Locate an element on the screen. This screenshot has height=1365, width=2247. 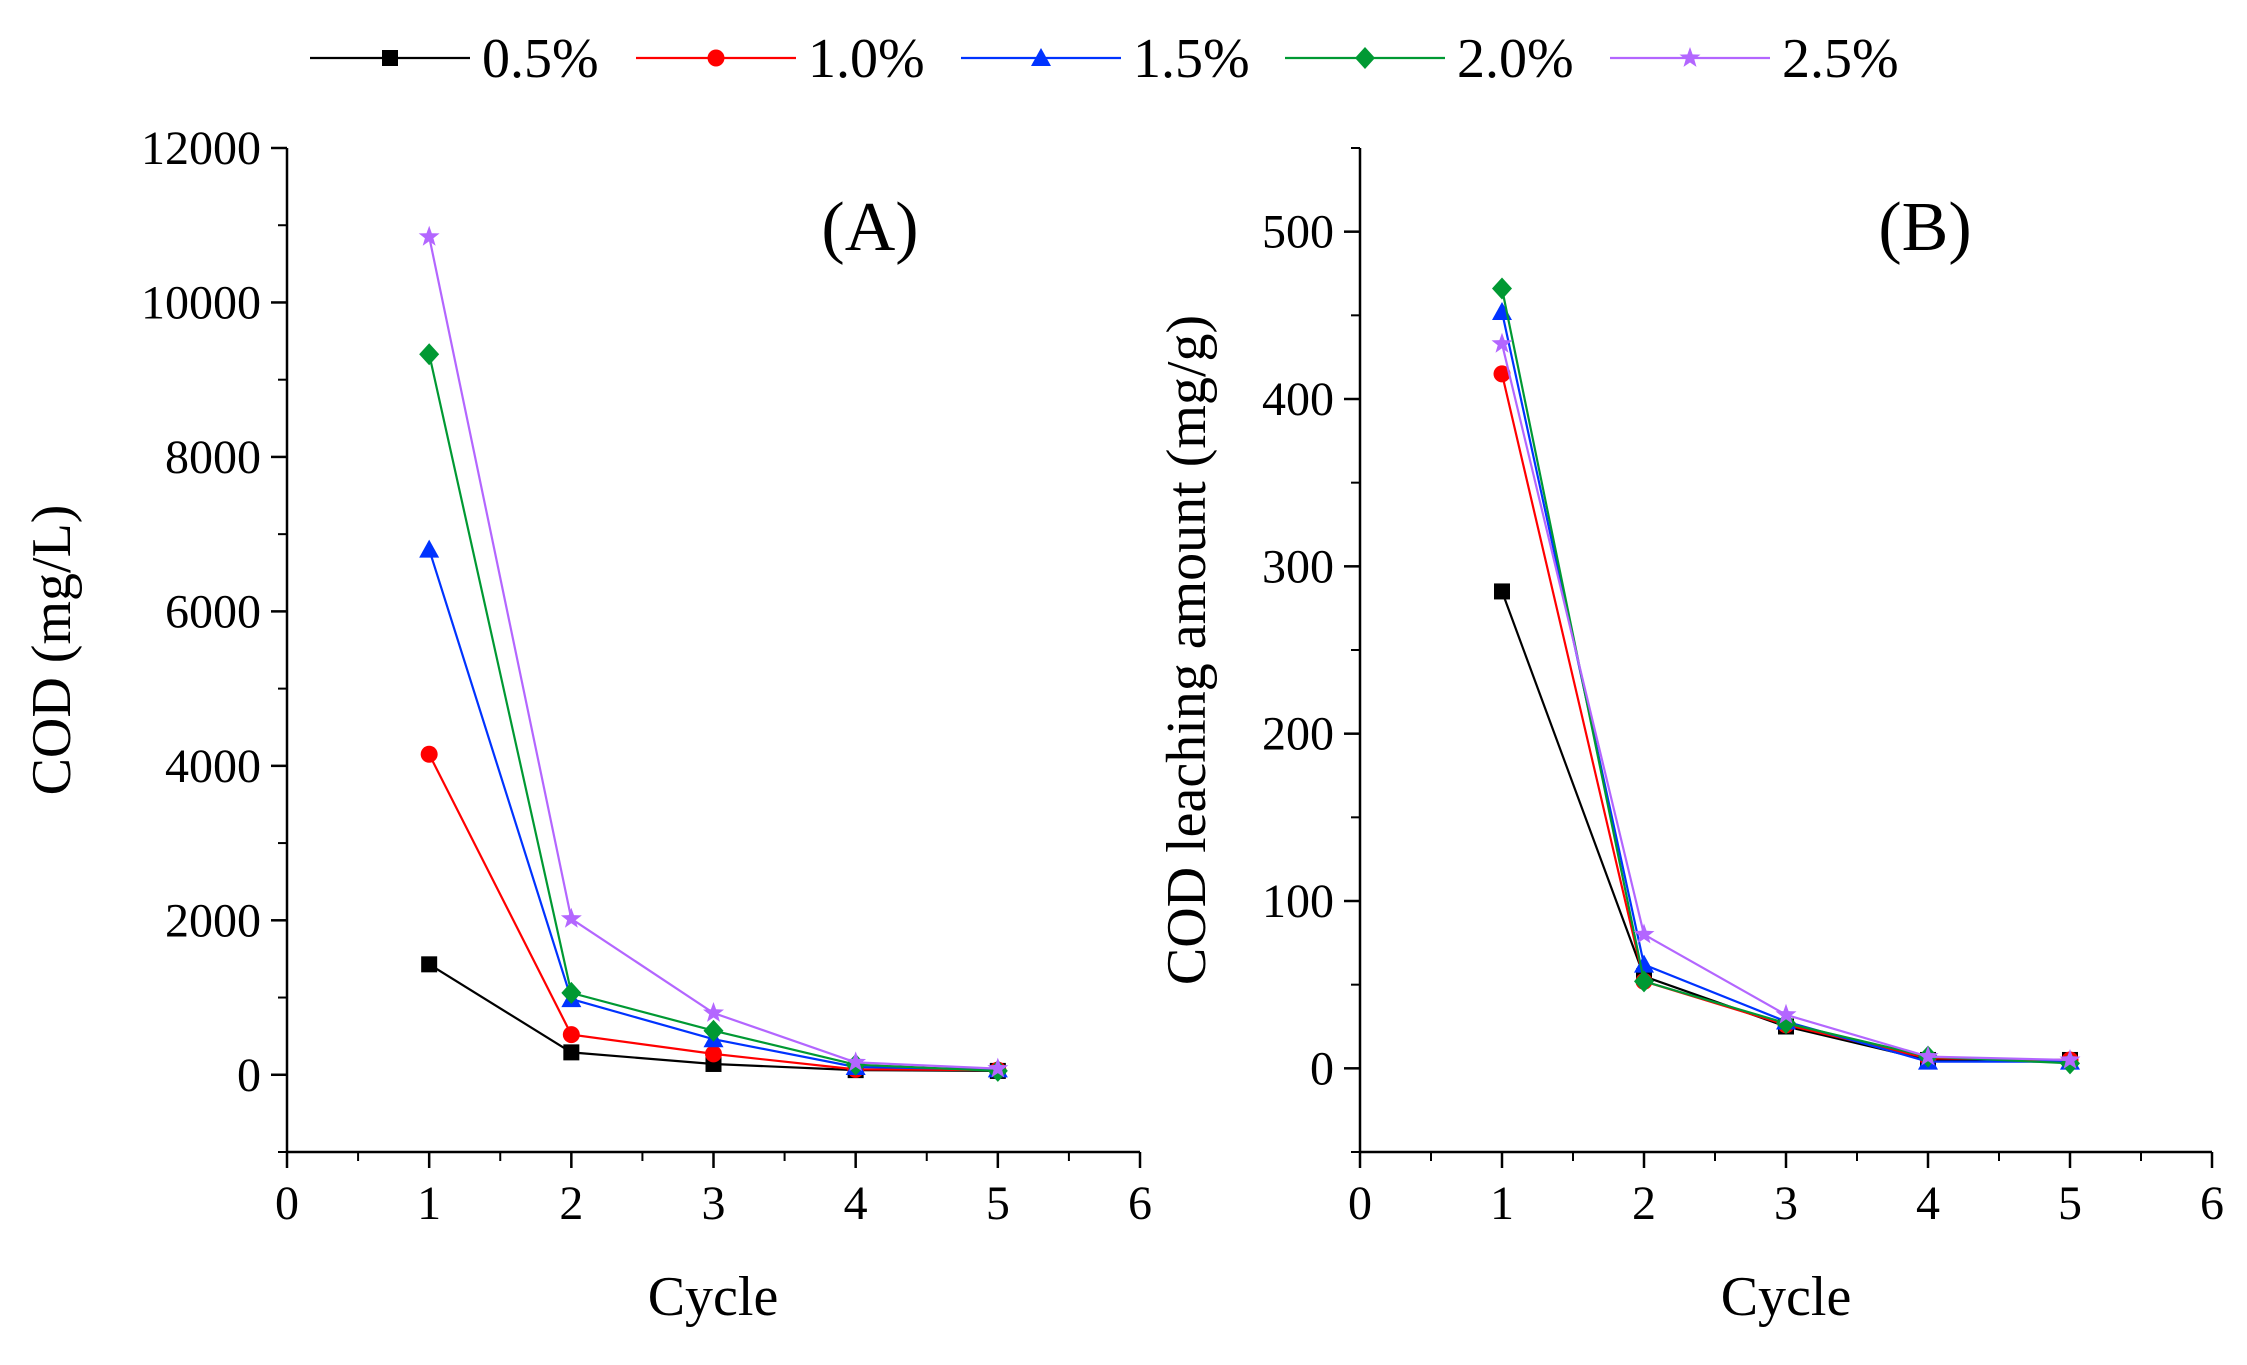
series-2.0% is located at coordinates (713, 712).